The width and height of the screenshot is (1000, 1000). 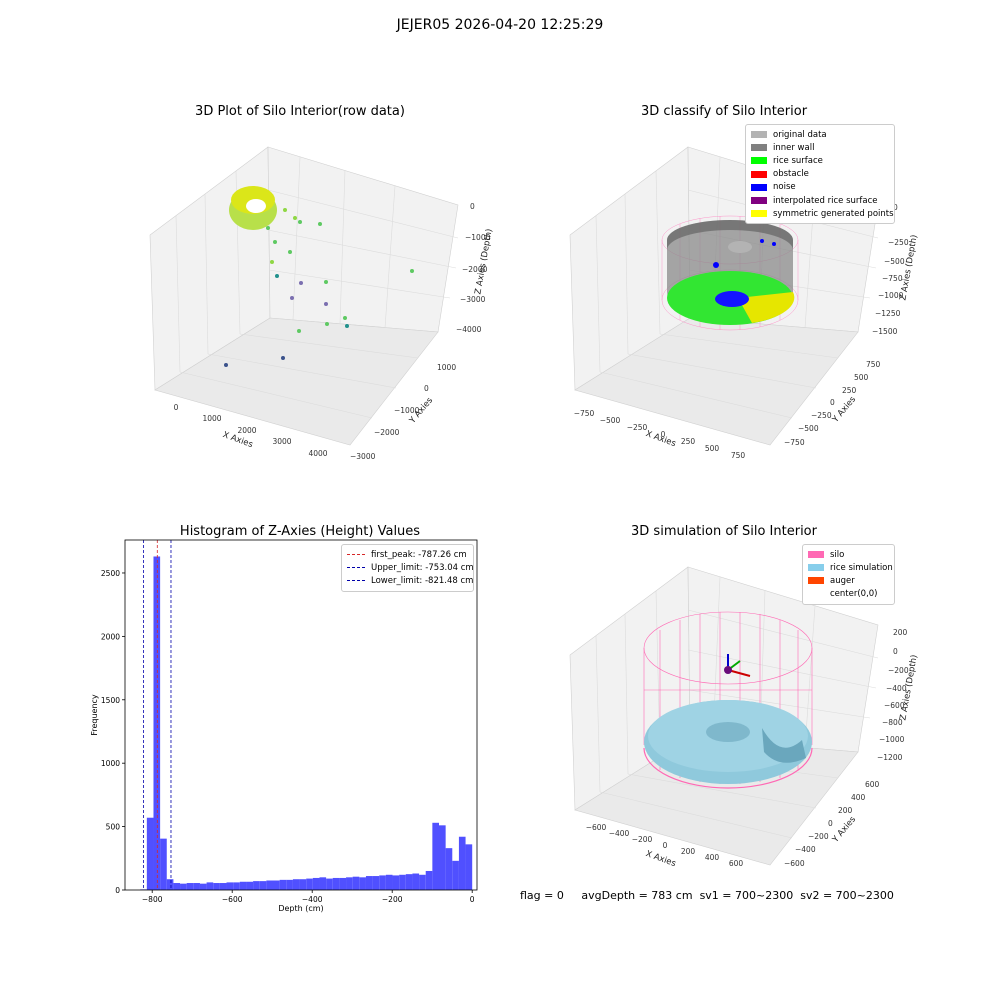 I want to click on legend-label: first_peak: -787.26 cm, so click(x=419, y=554).